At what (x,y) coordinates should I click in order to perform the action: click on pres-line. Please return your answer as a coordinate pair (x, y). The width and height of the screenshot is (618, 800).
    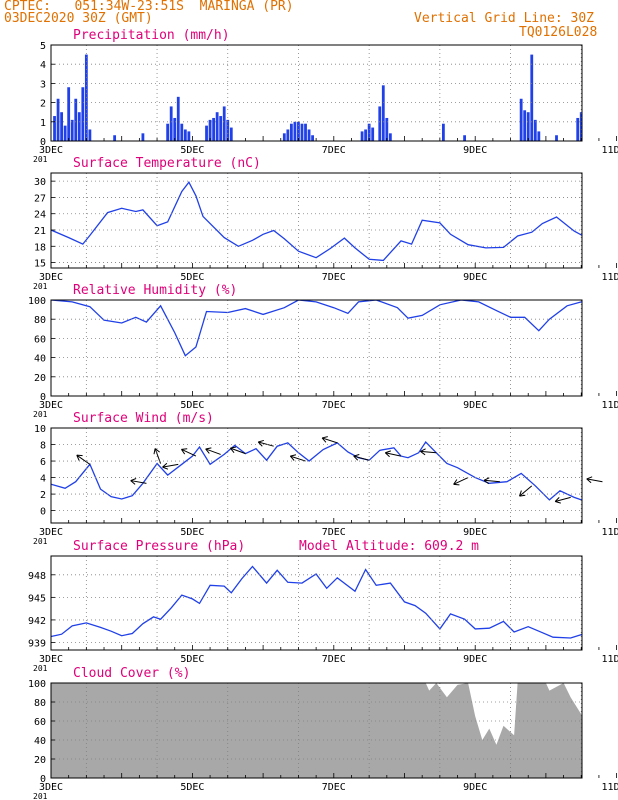
    Looking at the image, I should click on (316, 602).